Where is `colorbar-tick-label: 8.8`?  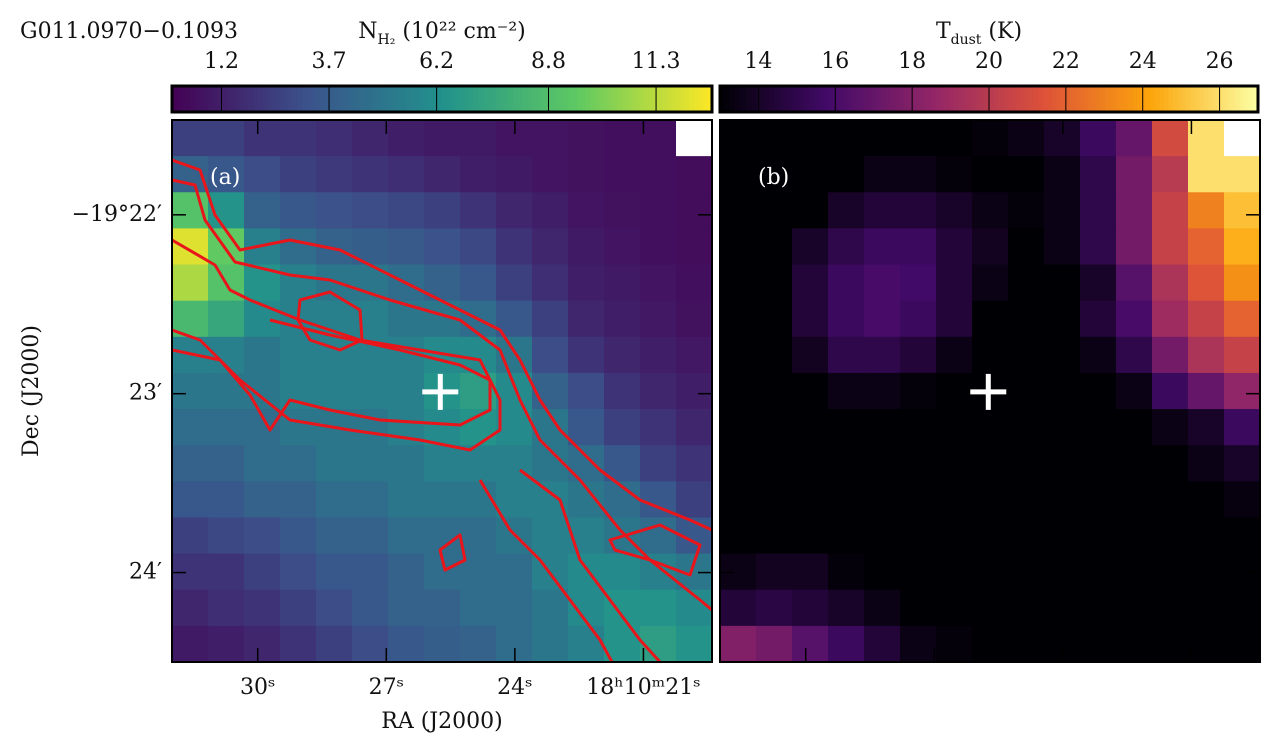
colorbar-tick-label: 8.8 is located at coordinates (548, 61).